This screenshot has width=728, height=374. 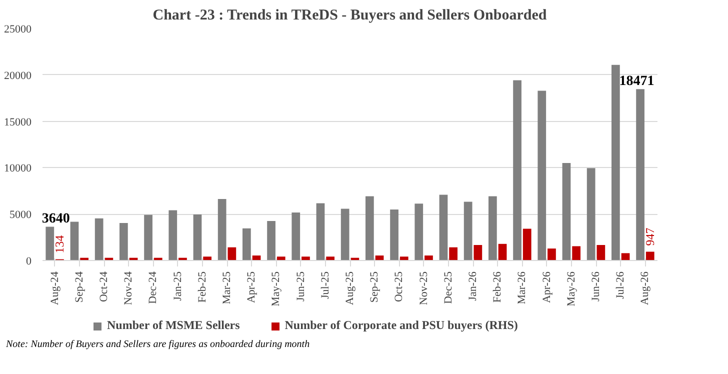 I want to click on y-tick-label: 20000, so click(x=18, y=76).